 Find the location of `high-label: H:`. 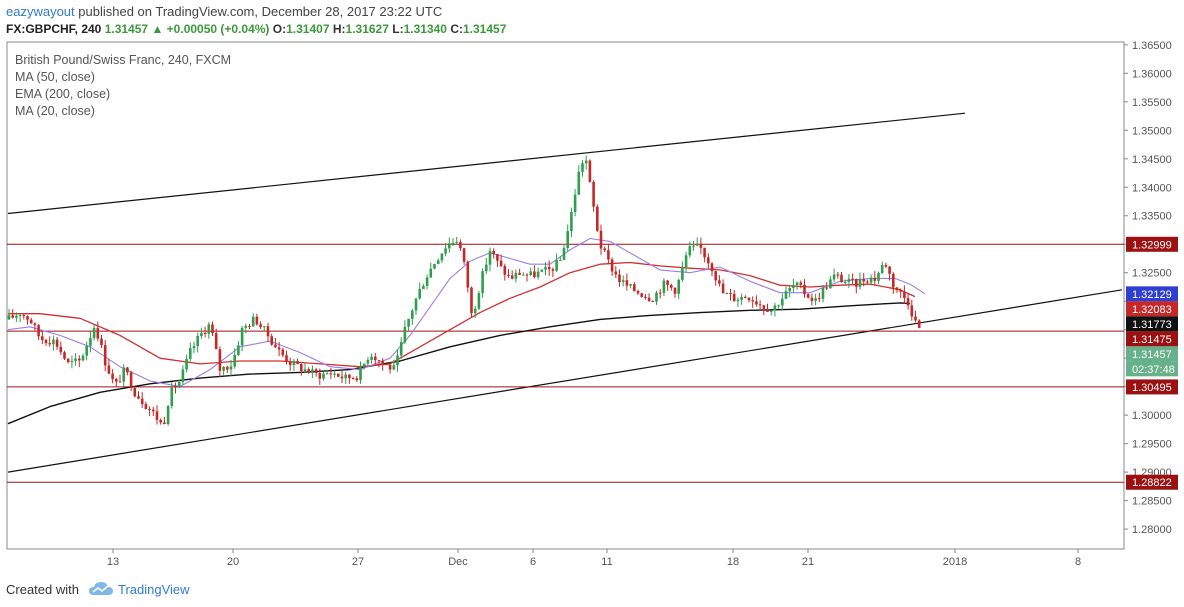

high-label: H: is located at coordinates (339, 29).